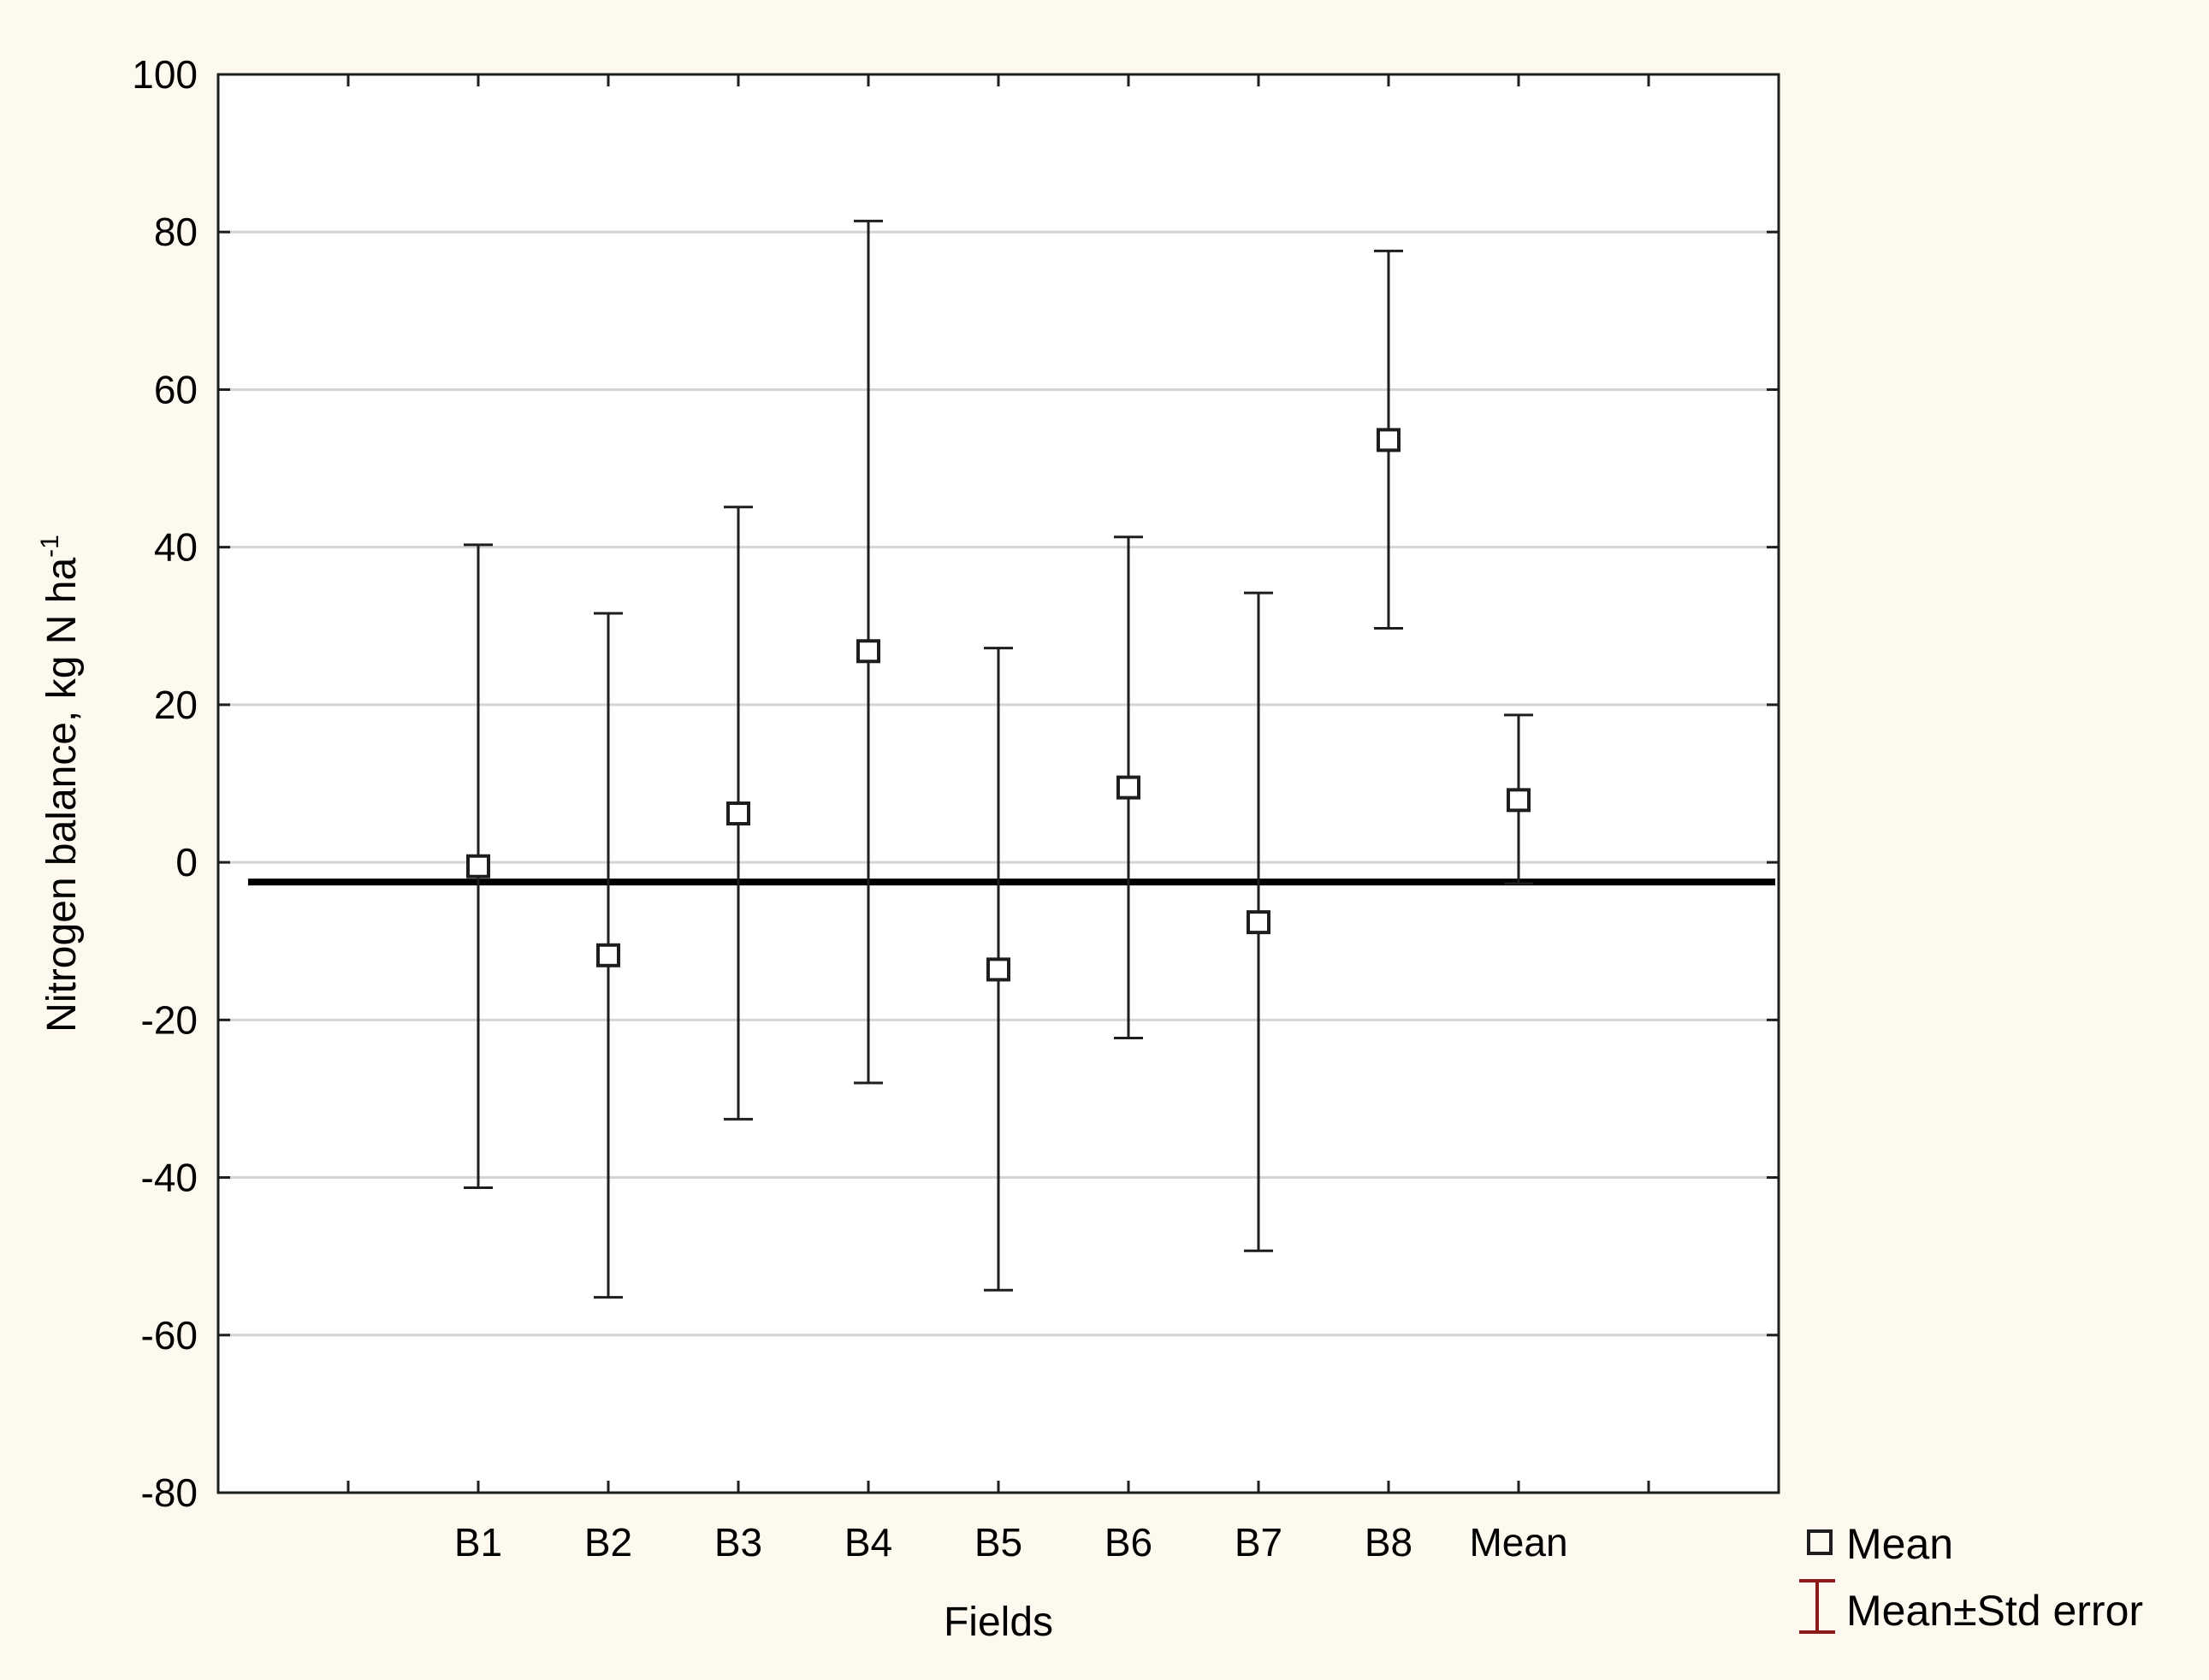 This screenshot has width=2209, height=1680. I want to click on y-axis-title-superscript: -1, so click(50, 547).